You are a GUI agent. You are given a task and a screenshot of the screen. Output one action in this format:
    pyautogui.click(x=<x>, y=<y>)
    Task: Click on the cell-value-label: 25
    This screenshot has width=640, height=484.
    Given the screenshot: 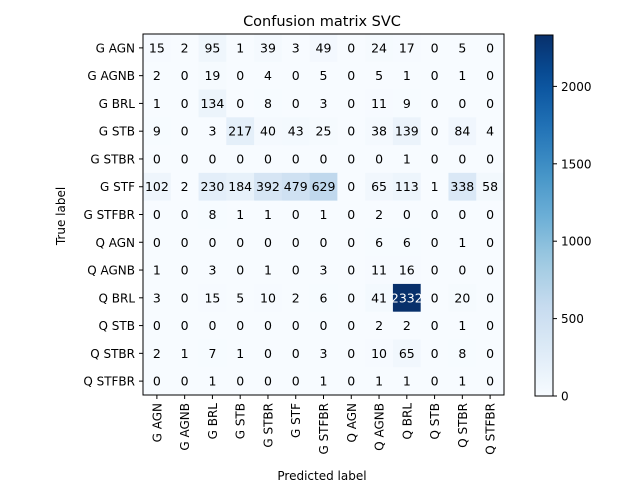 What is the action you would take?
    pyautogui.click(x=324, y=131)
    